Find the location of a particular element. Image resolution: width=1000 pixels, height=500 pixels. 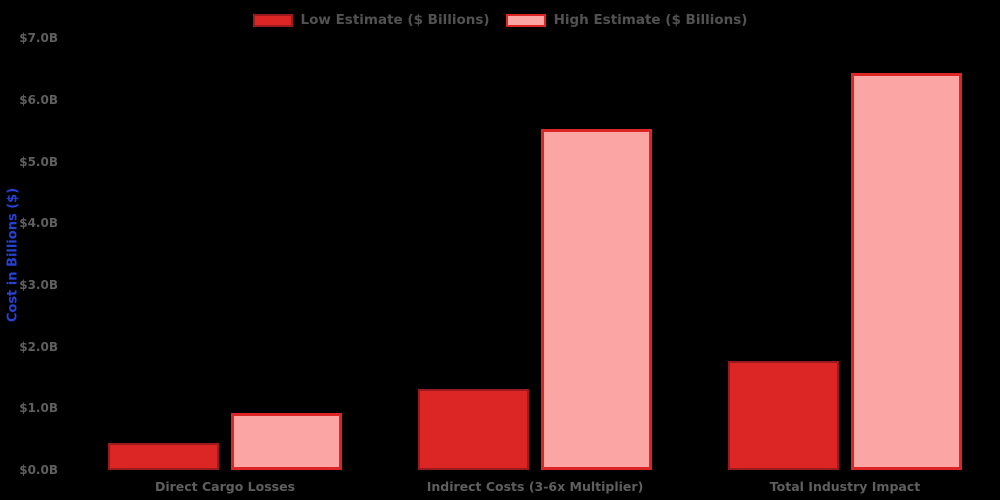

y-tick-label: $1.0B is located at coordinates (38, 408).